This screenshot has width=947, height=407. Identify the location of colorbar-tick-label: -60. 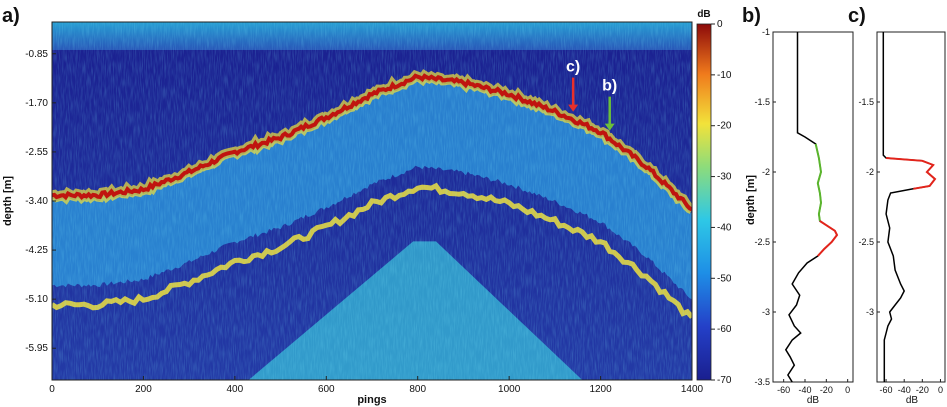
(724, 329).